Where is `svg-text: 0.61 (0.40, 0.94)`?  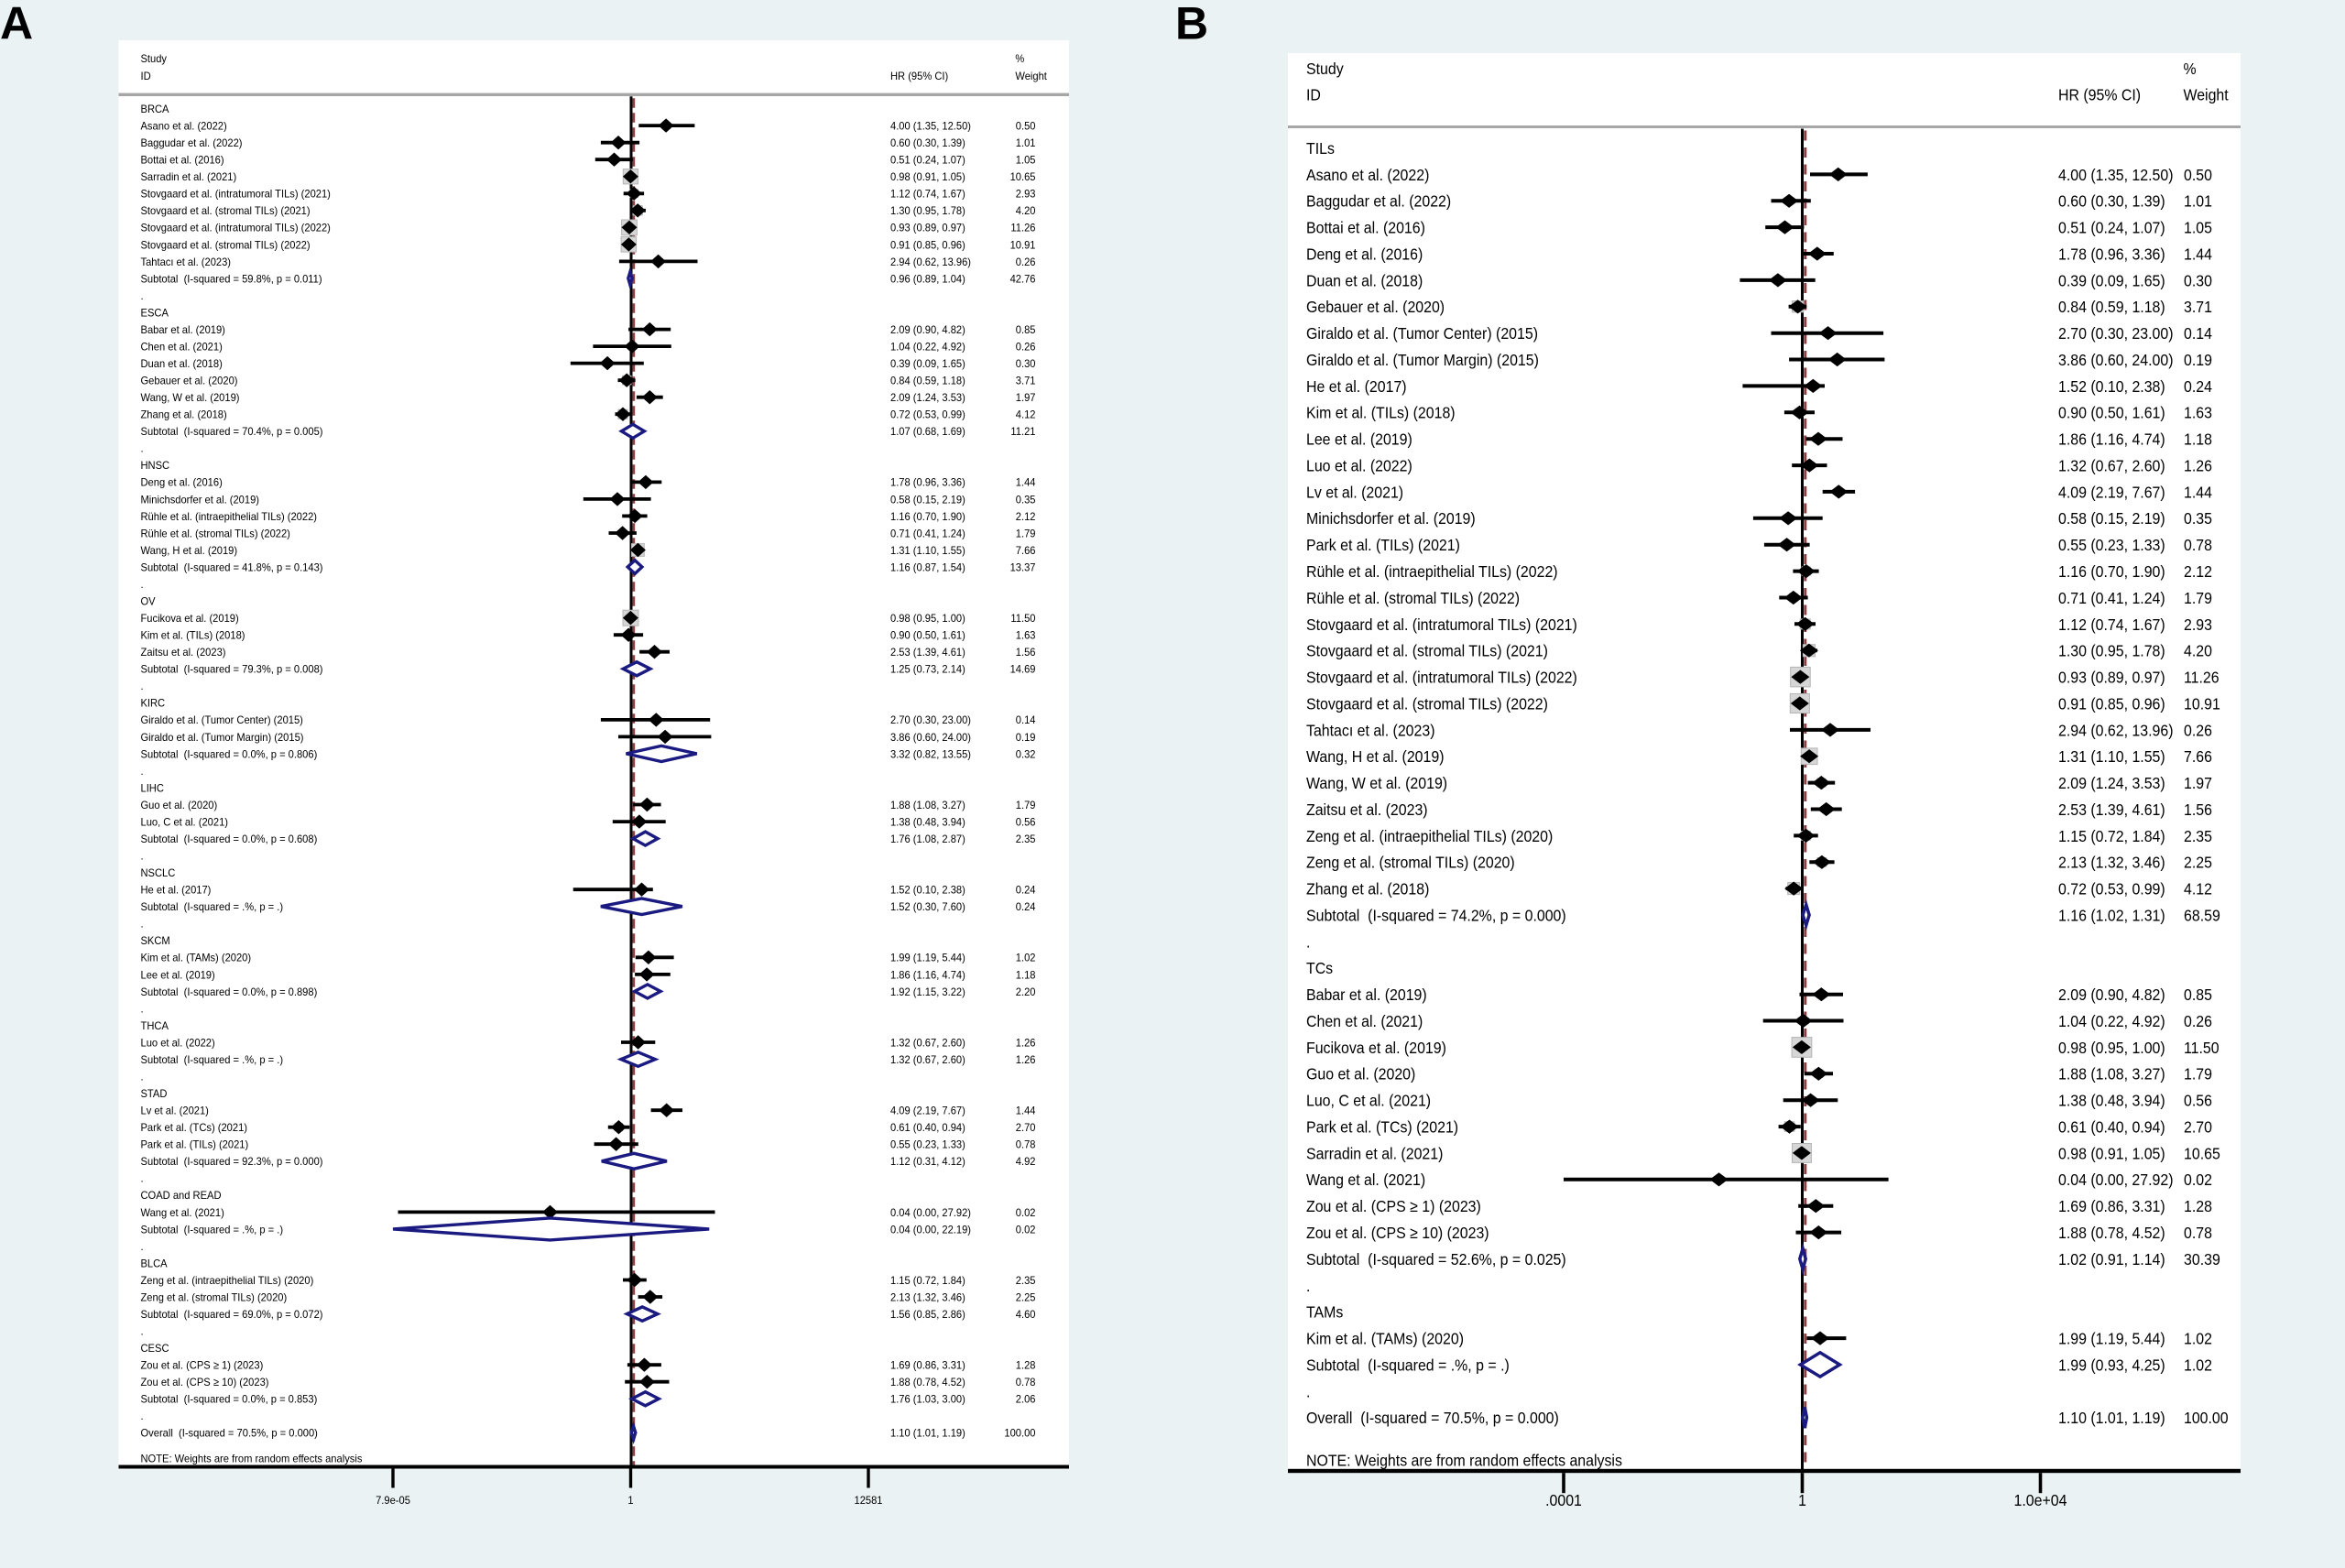 svg-text: 0.61 (0.40, 0.94) is located at coordinates (2111, 1126).